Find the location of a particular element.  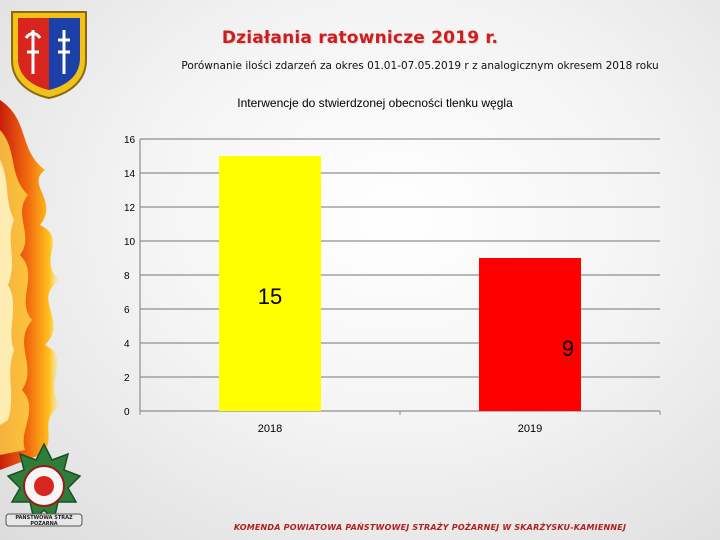

bar-2018 is located at coordinates (270, 283).